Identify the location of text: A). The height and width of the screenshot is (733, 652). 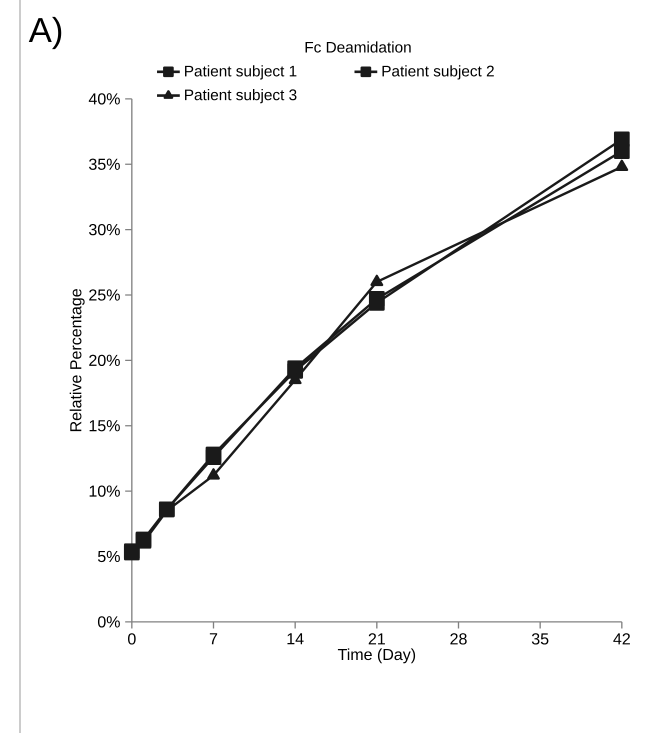
(45, 33).